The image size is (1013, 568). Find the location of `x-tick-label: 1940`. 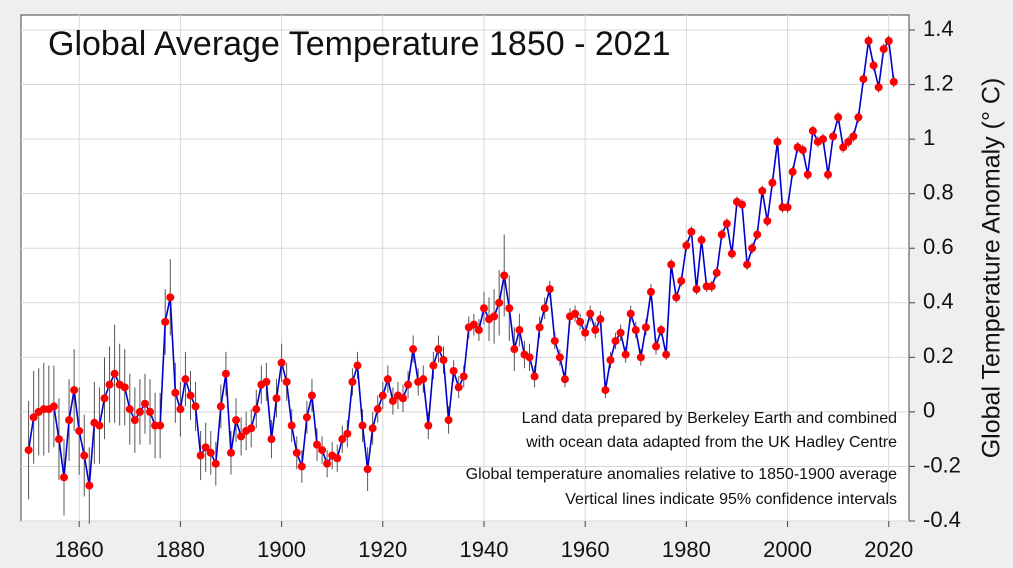

x-tick-label: 1940 is located at coordinates (483, 549).